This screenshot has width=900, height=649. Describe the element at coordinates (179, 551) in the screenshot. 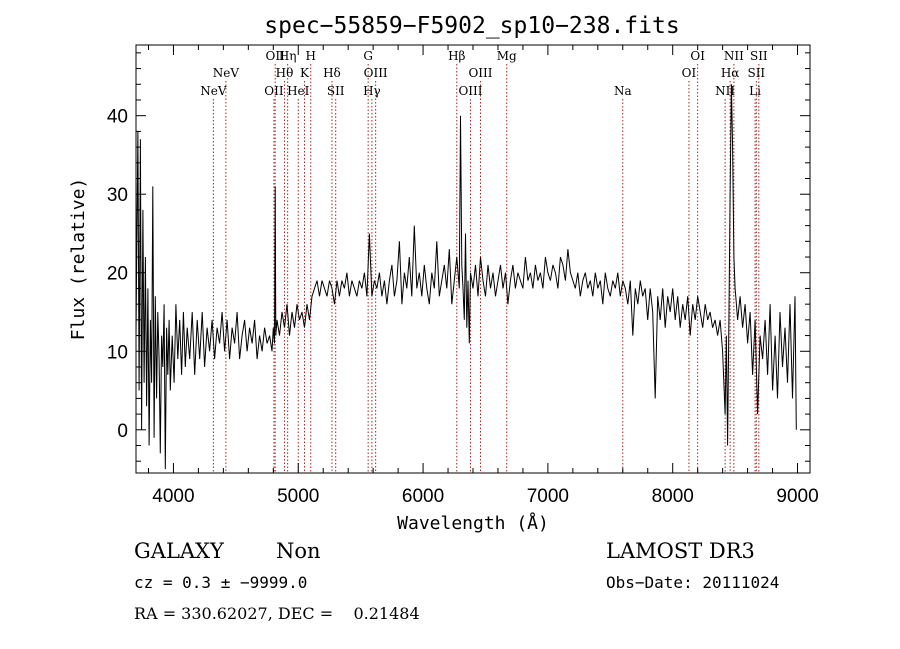

I see `object-class: GALAXY` at that location.